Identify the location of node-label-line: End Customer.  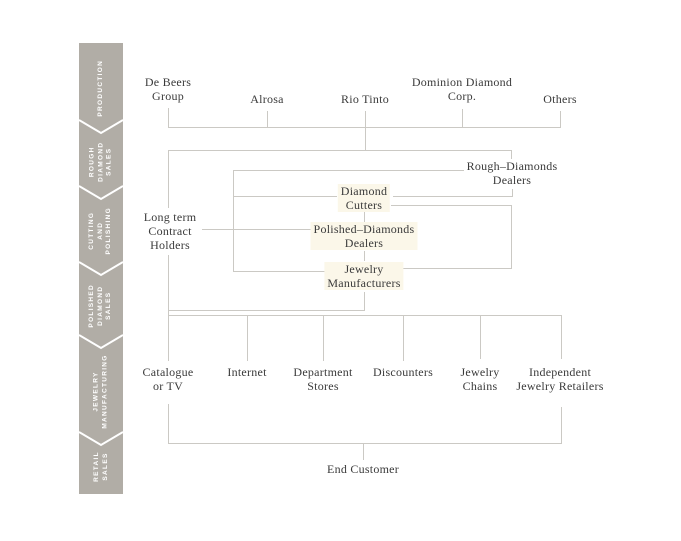
(363, 469).